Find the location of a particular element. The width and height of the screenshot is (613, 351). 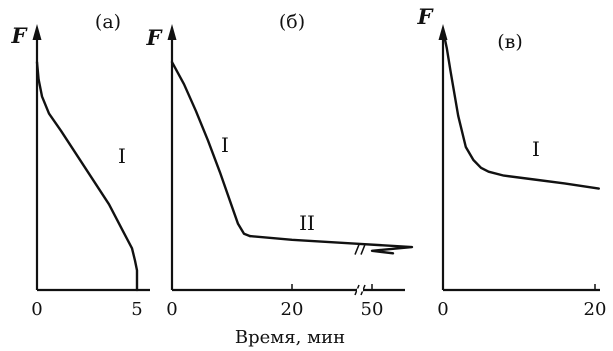

x-axis-break-gap is located at coordinates (360, 290).